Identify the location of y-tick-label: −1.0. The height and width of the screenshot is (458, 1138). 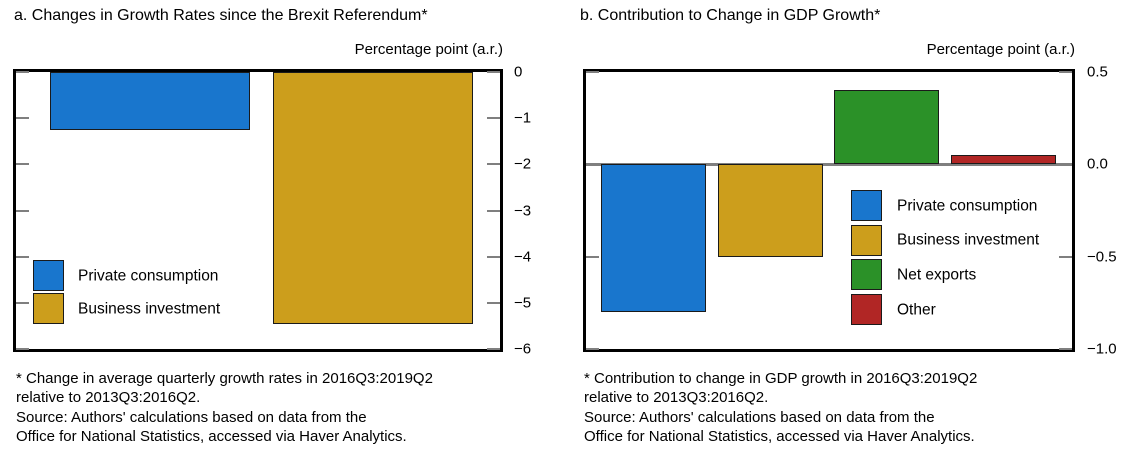
(1102, 349).